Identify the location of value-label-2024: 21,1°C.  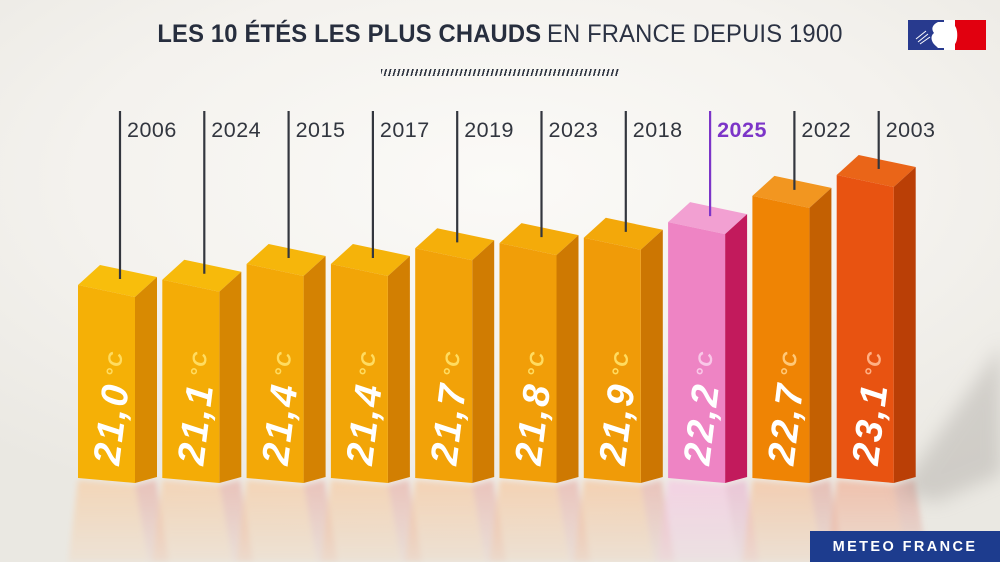
(198, 408).